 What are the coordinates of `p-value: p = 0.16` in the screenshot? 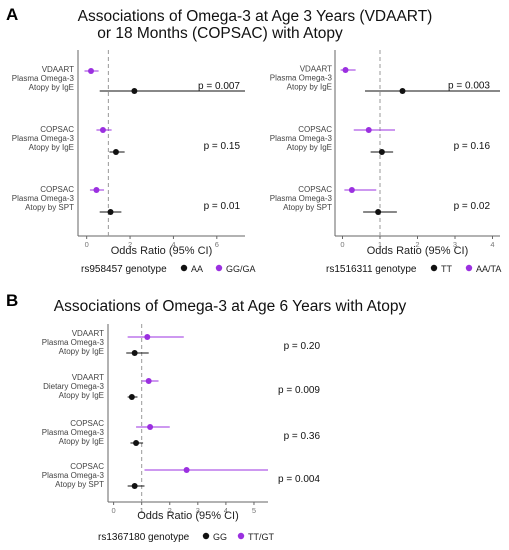 It's located at (472, 146).